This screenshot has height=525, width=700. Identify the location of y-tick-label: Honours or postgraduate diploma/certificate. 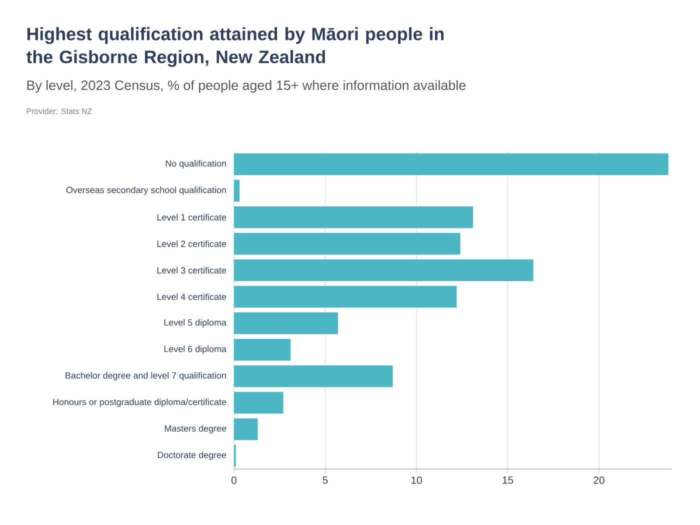
(139, 402).